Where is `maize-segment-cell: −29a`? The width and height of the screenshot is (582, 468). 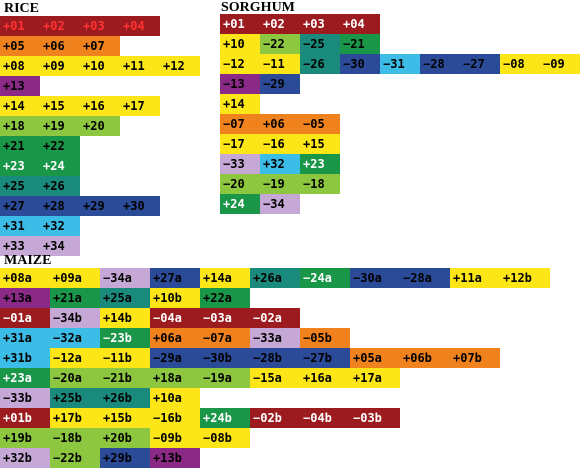
maize-segment-cell: −29a is located at coordinates (175, 358).